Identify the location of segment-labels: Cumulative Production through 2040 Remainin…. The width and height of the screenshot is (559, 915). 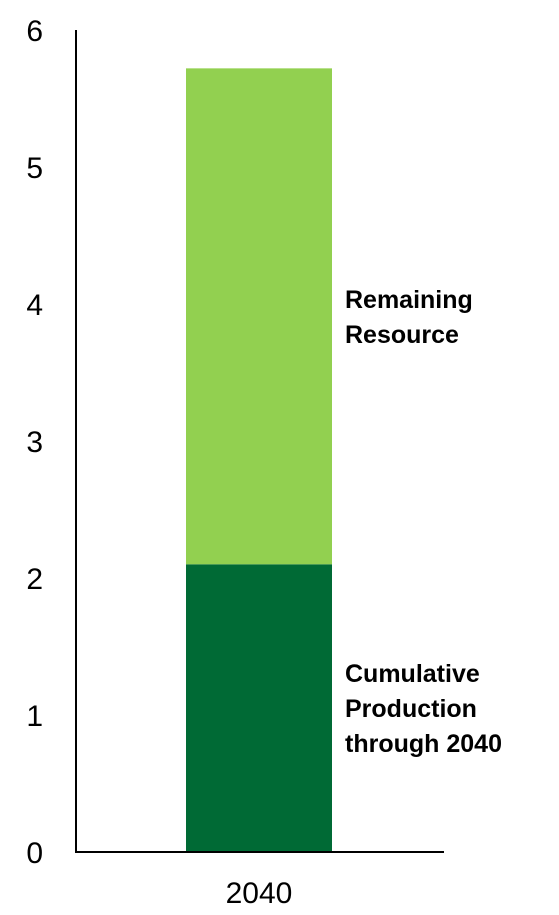
(423, 522).